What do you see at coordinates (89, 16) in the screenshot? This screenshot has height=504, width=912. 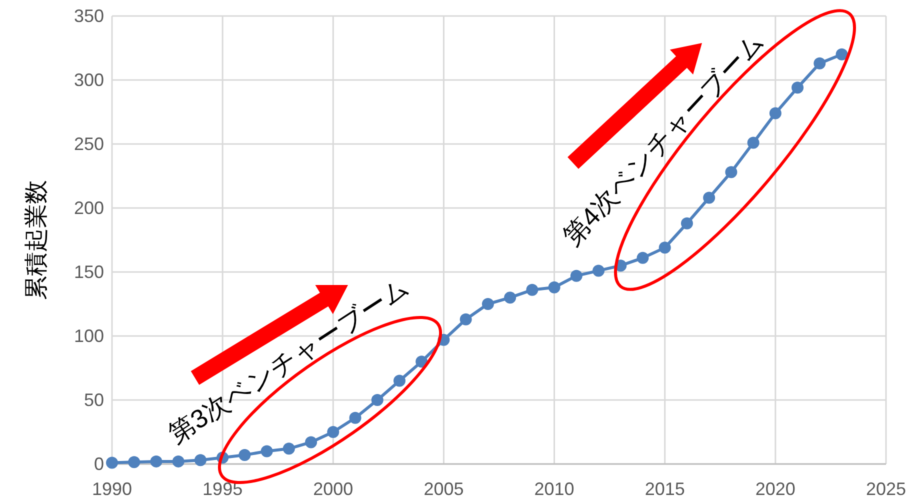 I see `y-tick-label: 350` at bounding box center [89, 16].